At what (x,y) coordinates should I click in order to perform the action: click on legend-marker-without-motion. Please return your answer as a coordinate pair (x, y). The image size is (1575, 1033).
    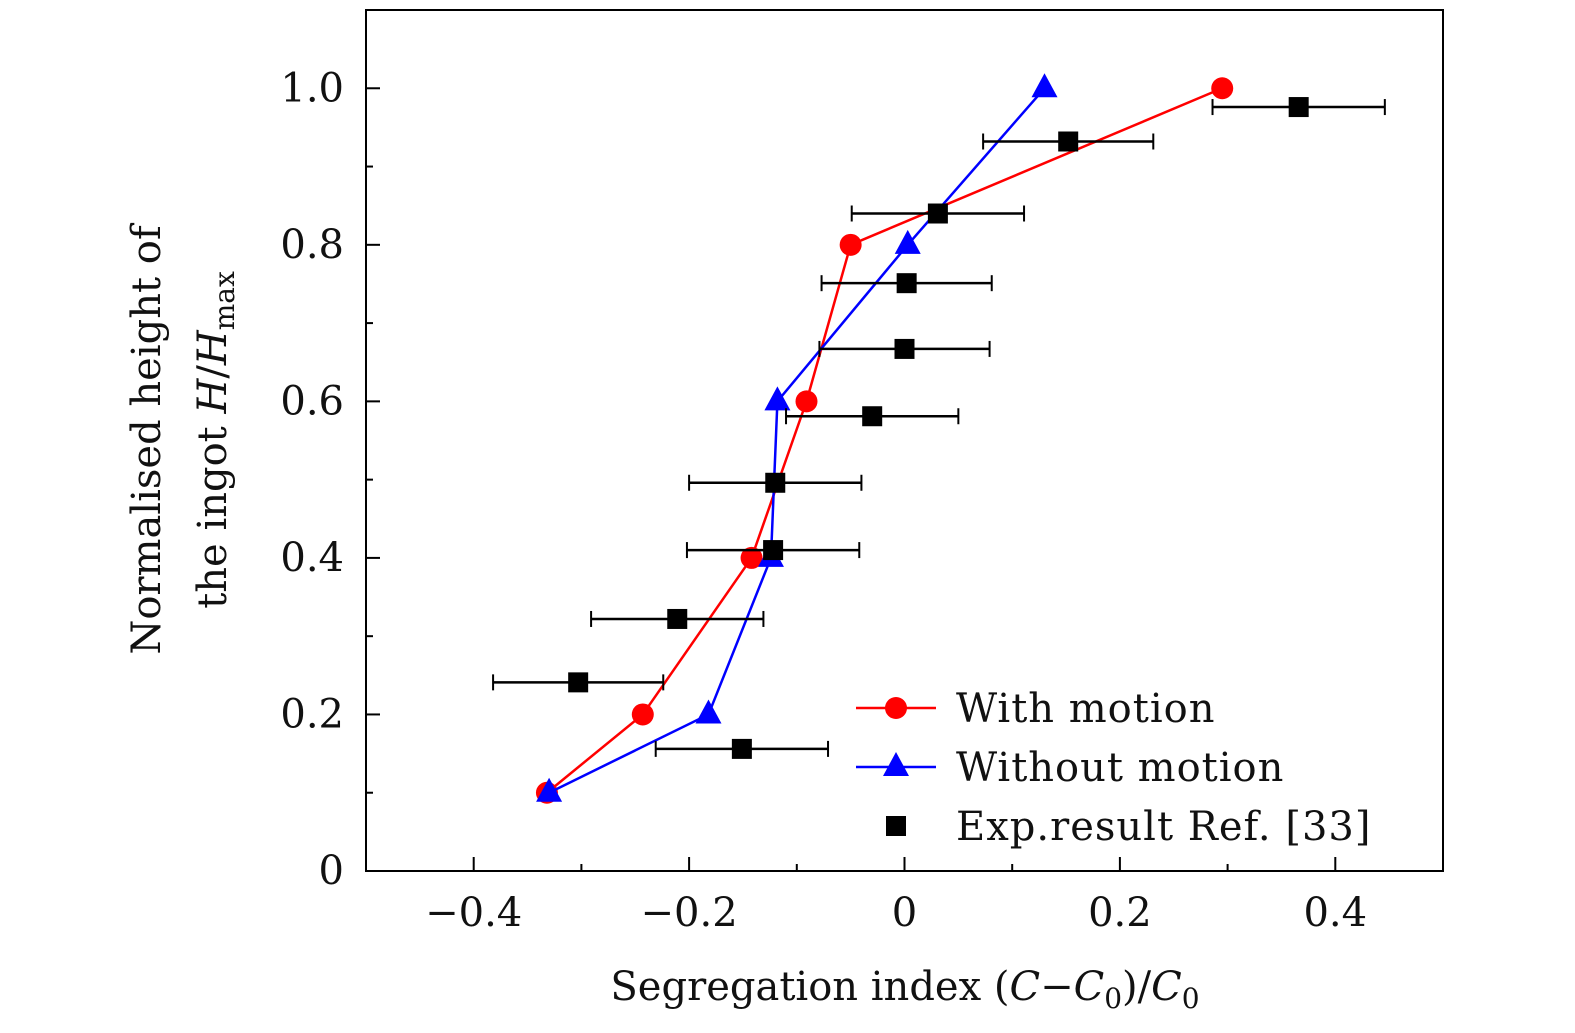
    Looking at the image, I should click on (896, 764).